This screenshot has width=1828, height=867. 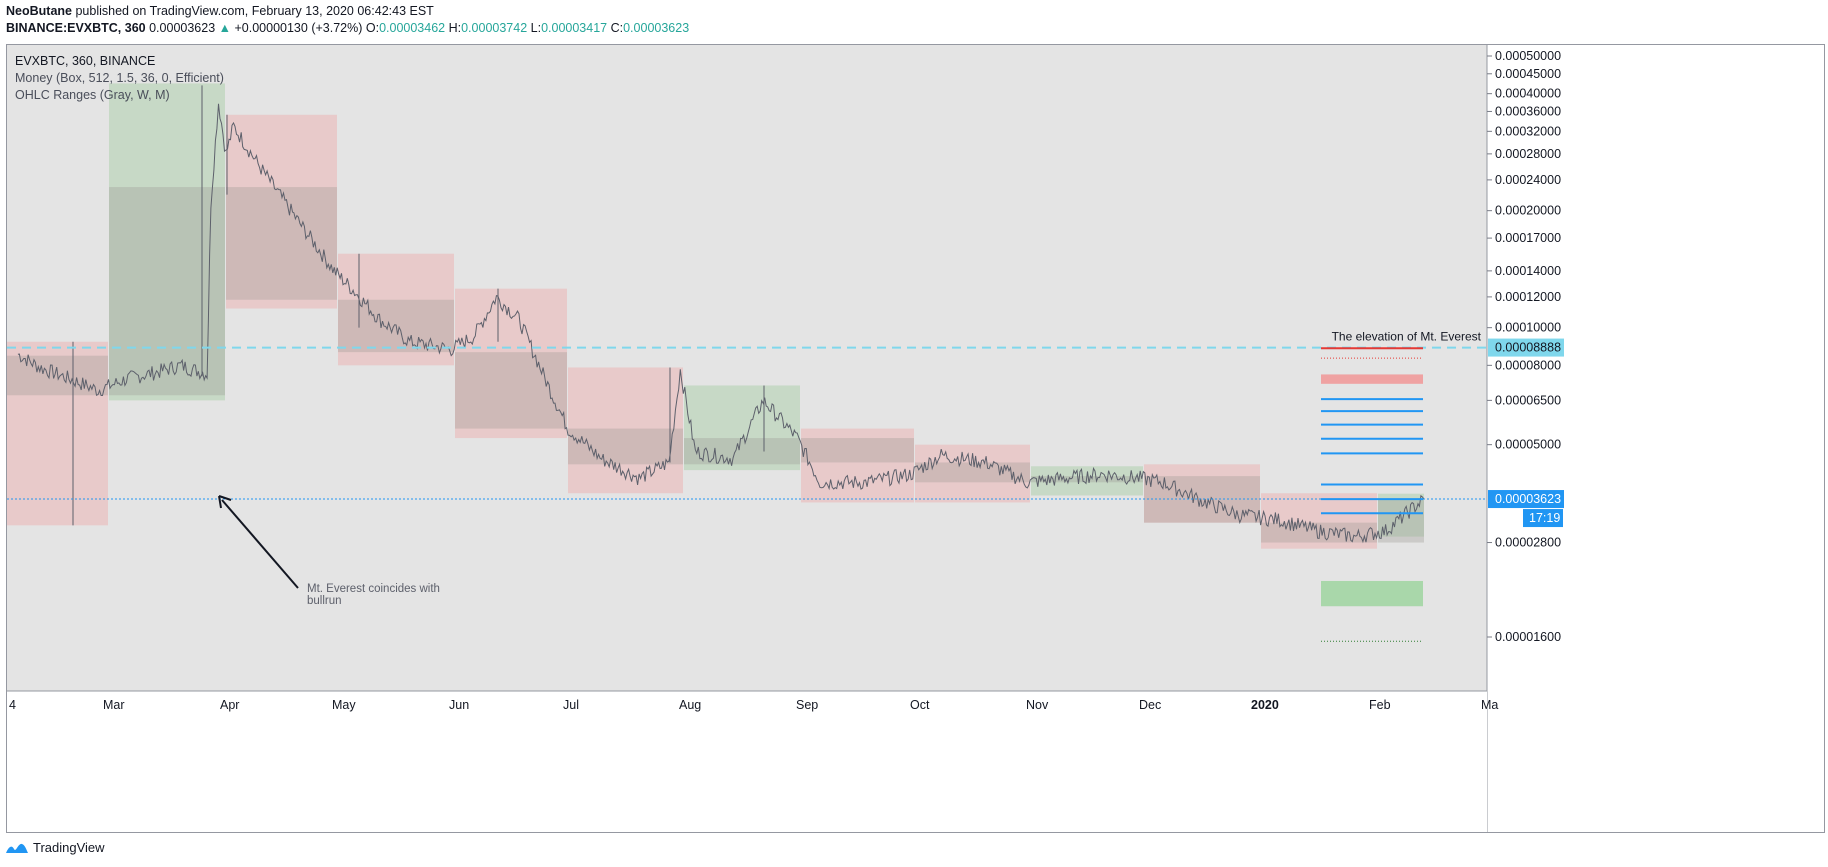 I want to click on time-tick-label: Dec, so click(x=1150, y=705).